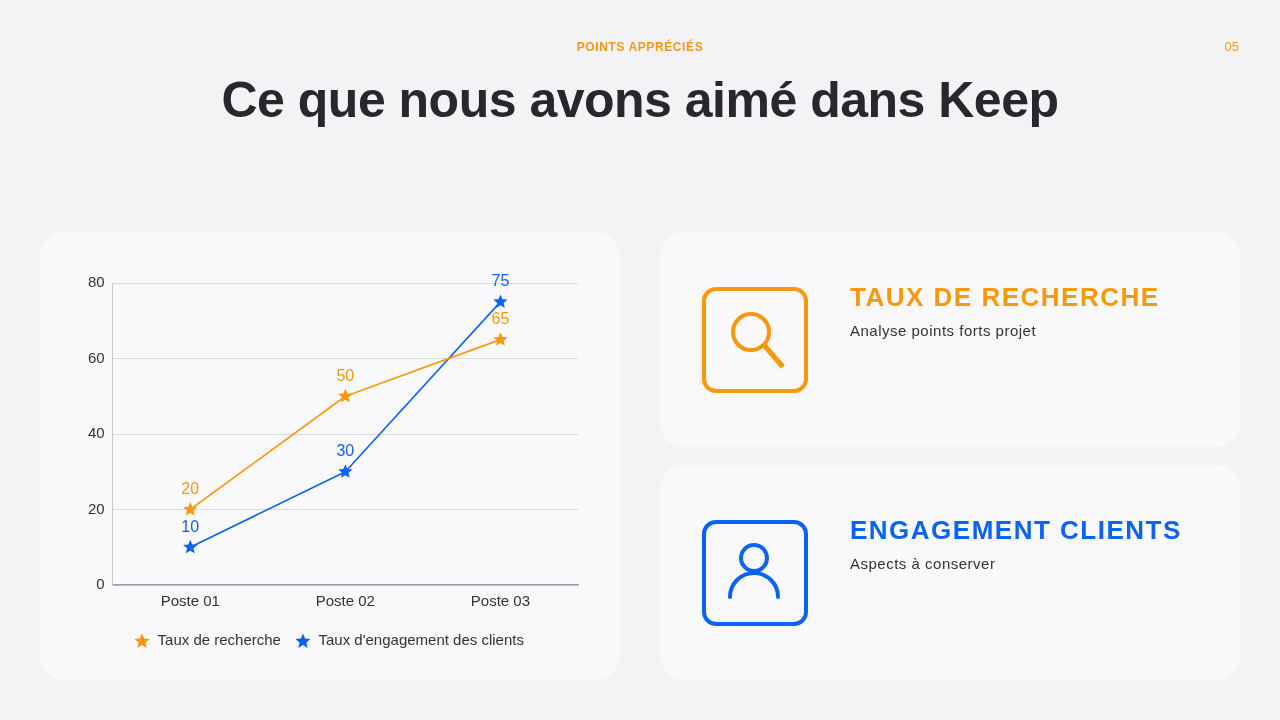  Describe the element at coordinates (100, 584) in the screenshot. I see `y-tick-label: 0` at that location.